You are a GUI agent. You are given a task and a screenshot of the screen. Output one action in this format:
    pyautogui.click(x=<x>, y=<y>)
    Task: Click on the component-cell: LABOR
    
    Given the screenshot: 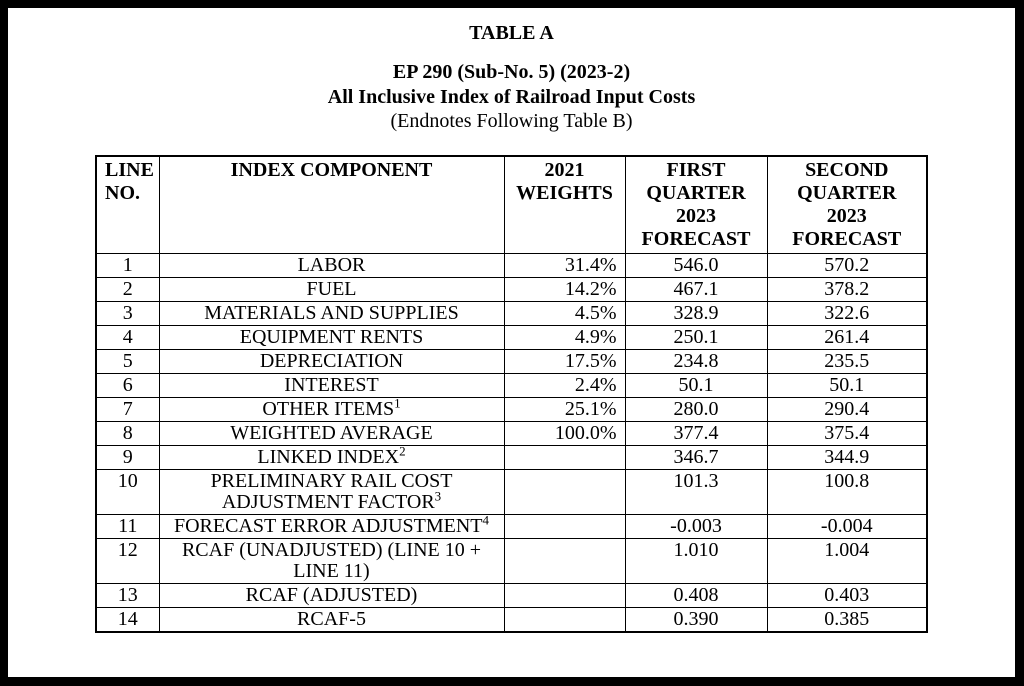 What is the action you would take?
    pyautogui.click(x=331, y=265)
    